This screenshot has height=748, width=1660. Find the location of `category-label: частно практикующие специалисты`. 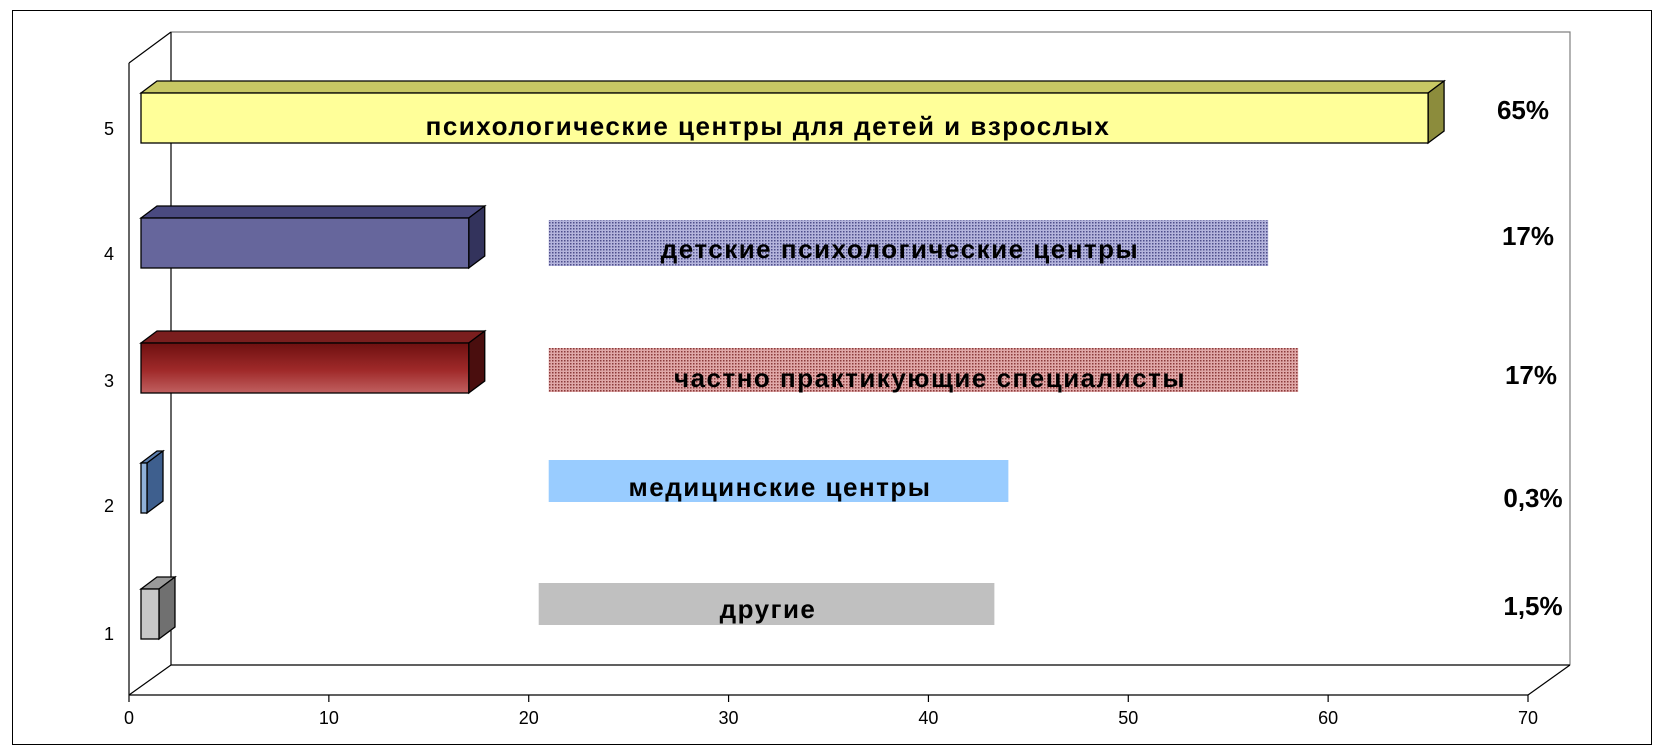

category-label: частно практикующие специалисты is located at coordinates (930, 378).